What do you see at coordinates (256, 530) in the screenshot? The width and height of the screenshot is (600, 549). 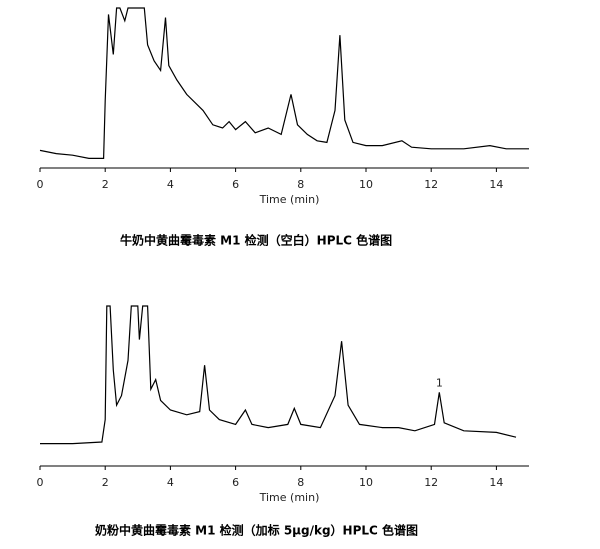 I see `caption: 奶粉中黄曲霉毒素 M1 检测（加标 5μg/kg）HPLC 色谱图` at bounding box center [256, 530].